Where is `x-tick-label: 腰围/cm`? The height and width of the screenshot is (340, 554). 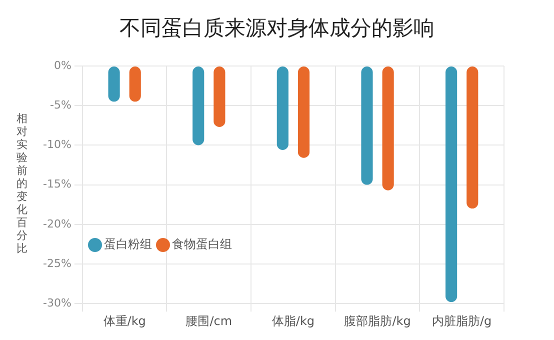 x-tick-label: 腰围/cm is located at coordinates (209, 321).